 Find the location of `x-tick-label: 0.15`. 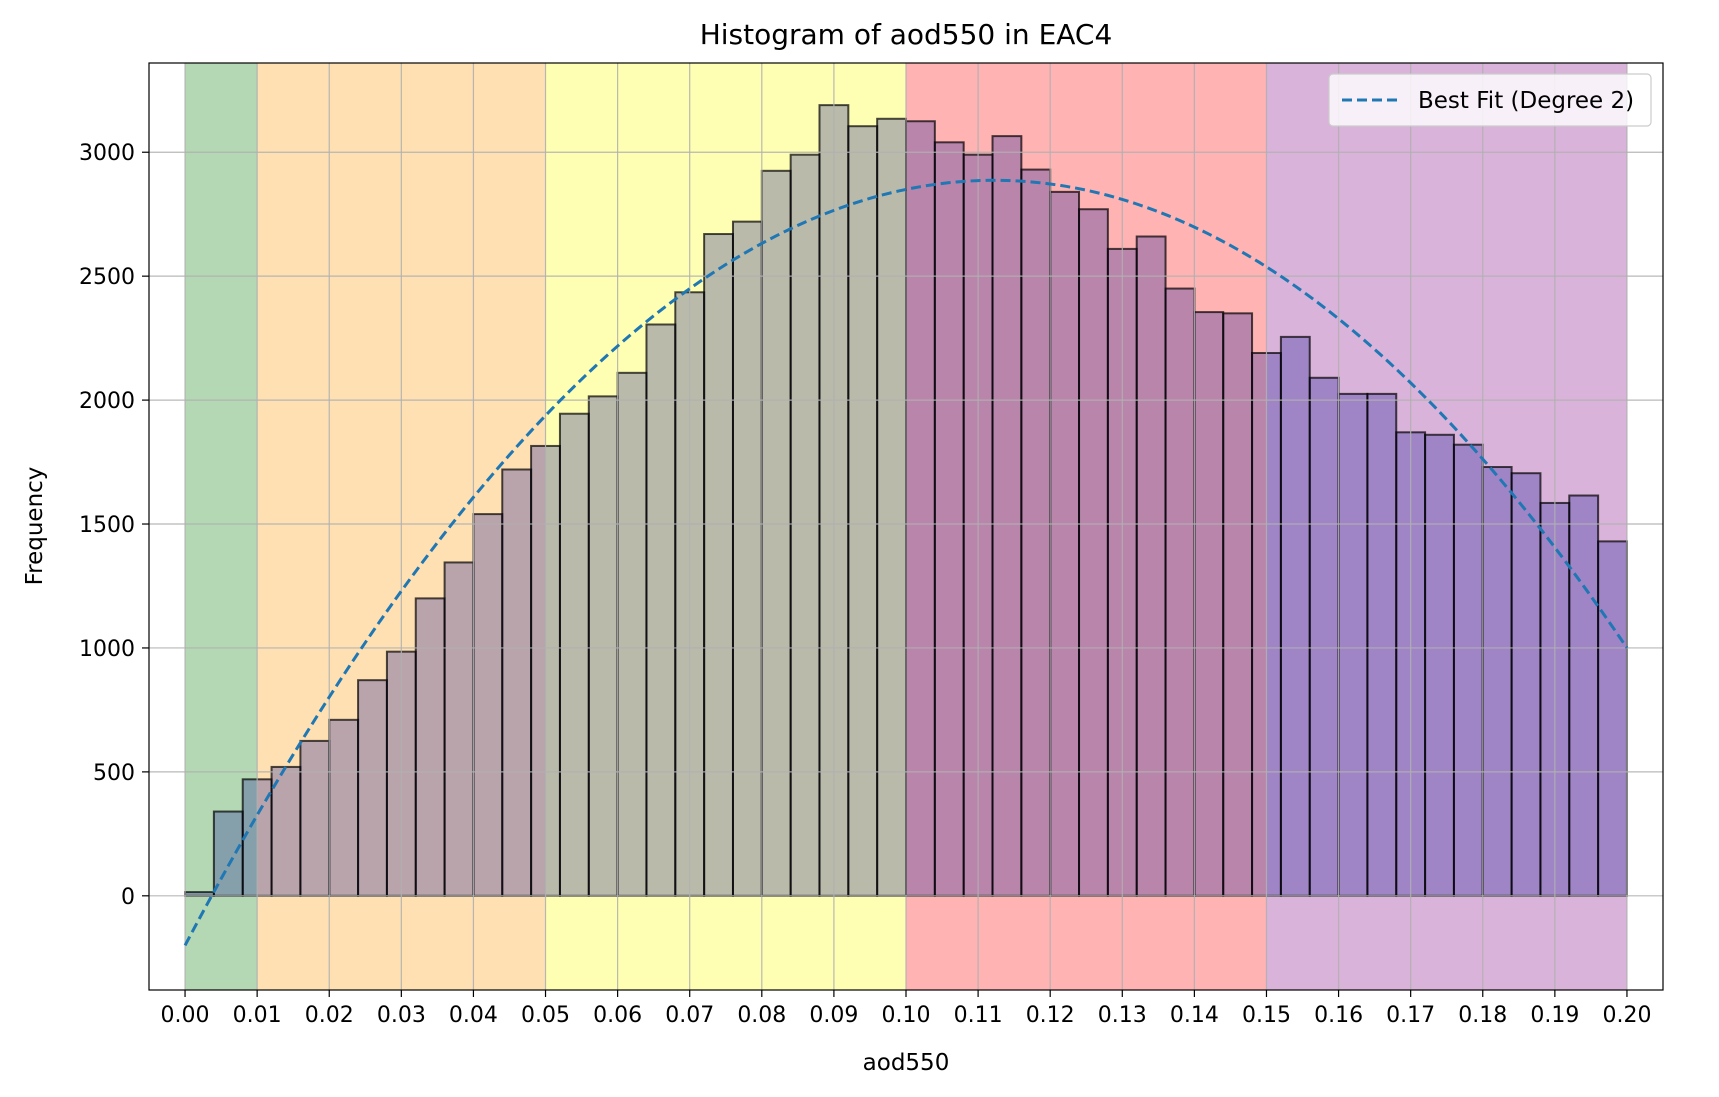

x-tick-label: 0.15 is located at coordinates (1266, 1015).